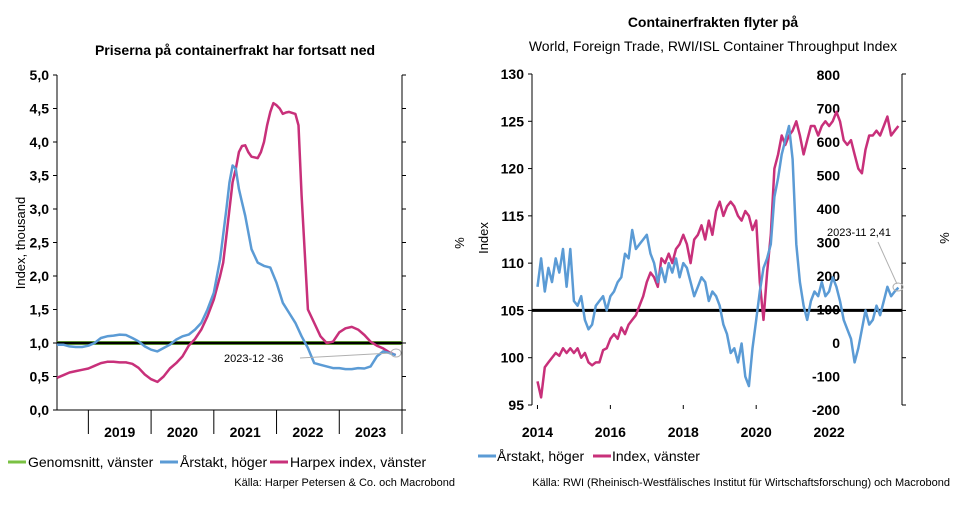 The height and width of the screenshot is (508, 972). Describe the element at coordinates (829, 276) in the screenshot. I see `tick-right-label: 200` at that location.